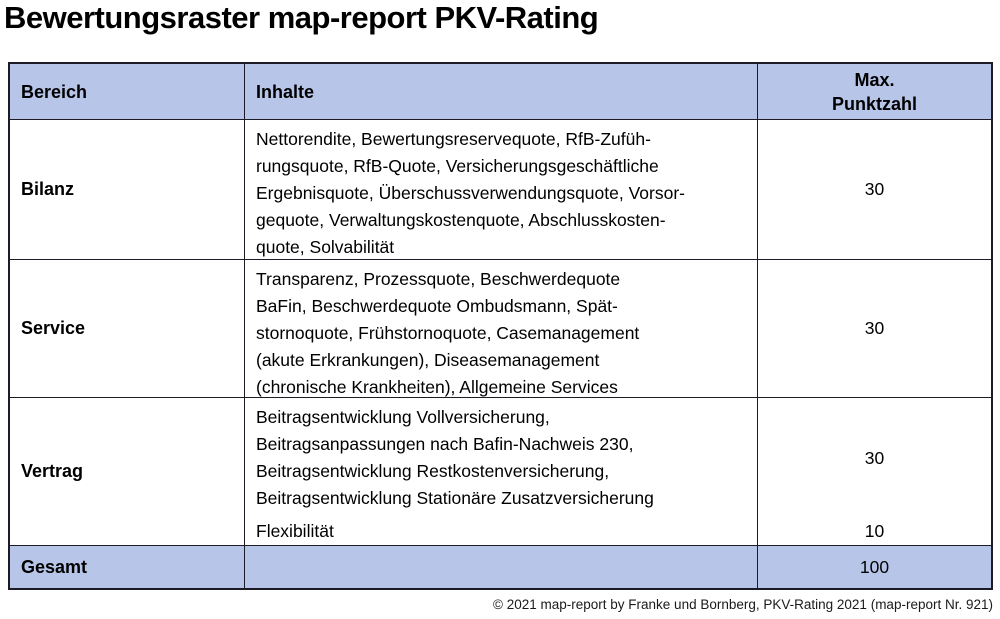  Describe the element at coordinates (874, 91) in the screenshot. I see `column-header-max-punktzahl: Max. Punktzahl` at that location.